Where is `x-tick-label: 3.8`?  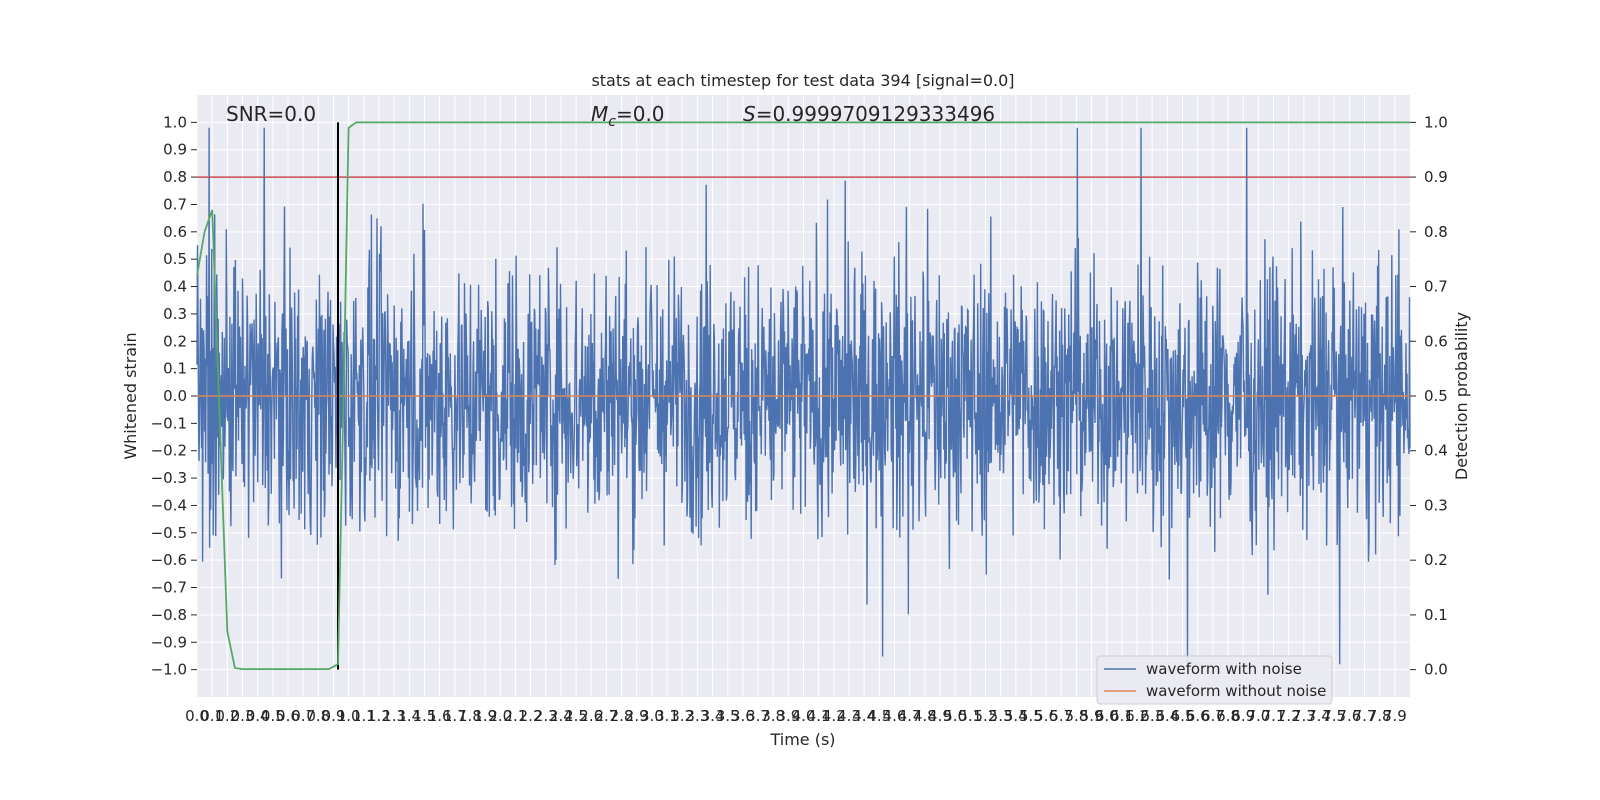
x-tick-label: 3.8 is located at coordinates (773, 716).